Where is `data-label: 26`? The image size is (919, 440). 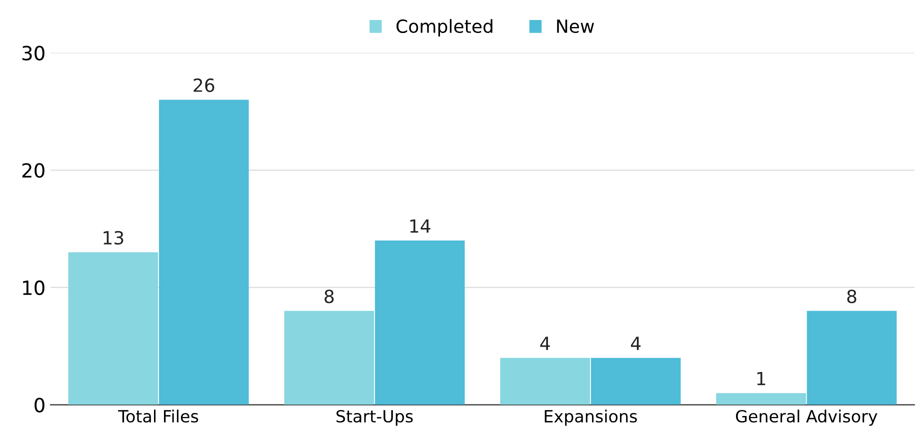
data-label: 26 is located at coordinates (204, 85).